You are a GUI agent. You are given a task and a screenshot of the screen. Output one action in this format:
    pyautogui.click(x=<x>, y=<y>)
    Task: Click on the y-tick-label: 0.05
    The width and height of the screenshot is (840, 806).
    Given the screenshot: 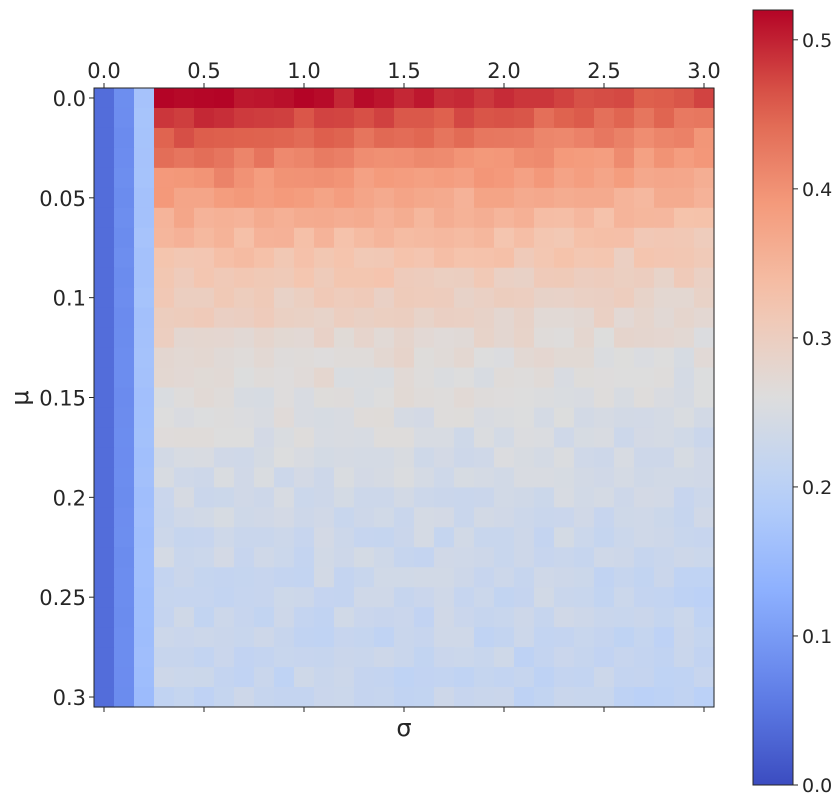 What is the action you would take?
    pyautogui.click(x=62, y=199)
    